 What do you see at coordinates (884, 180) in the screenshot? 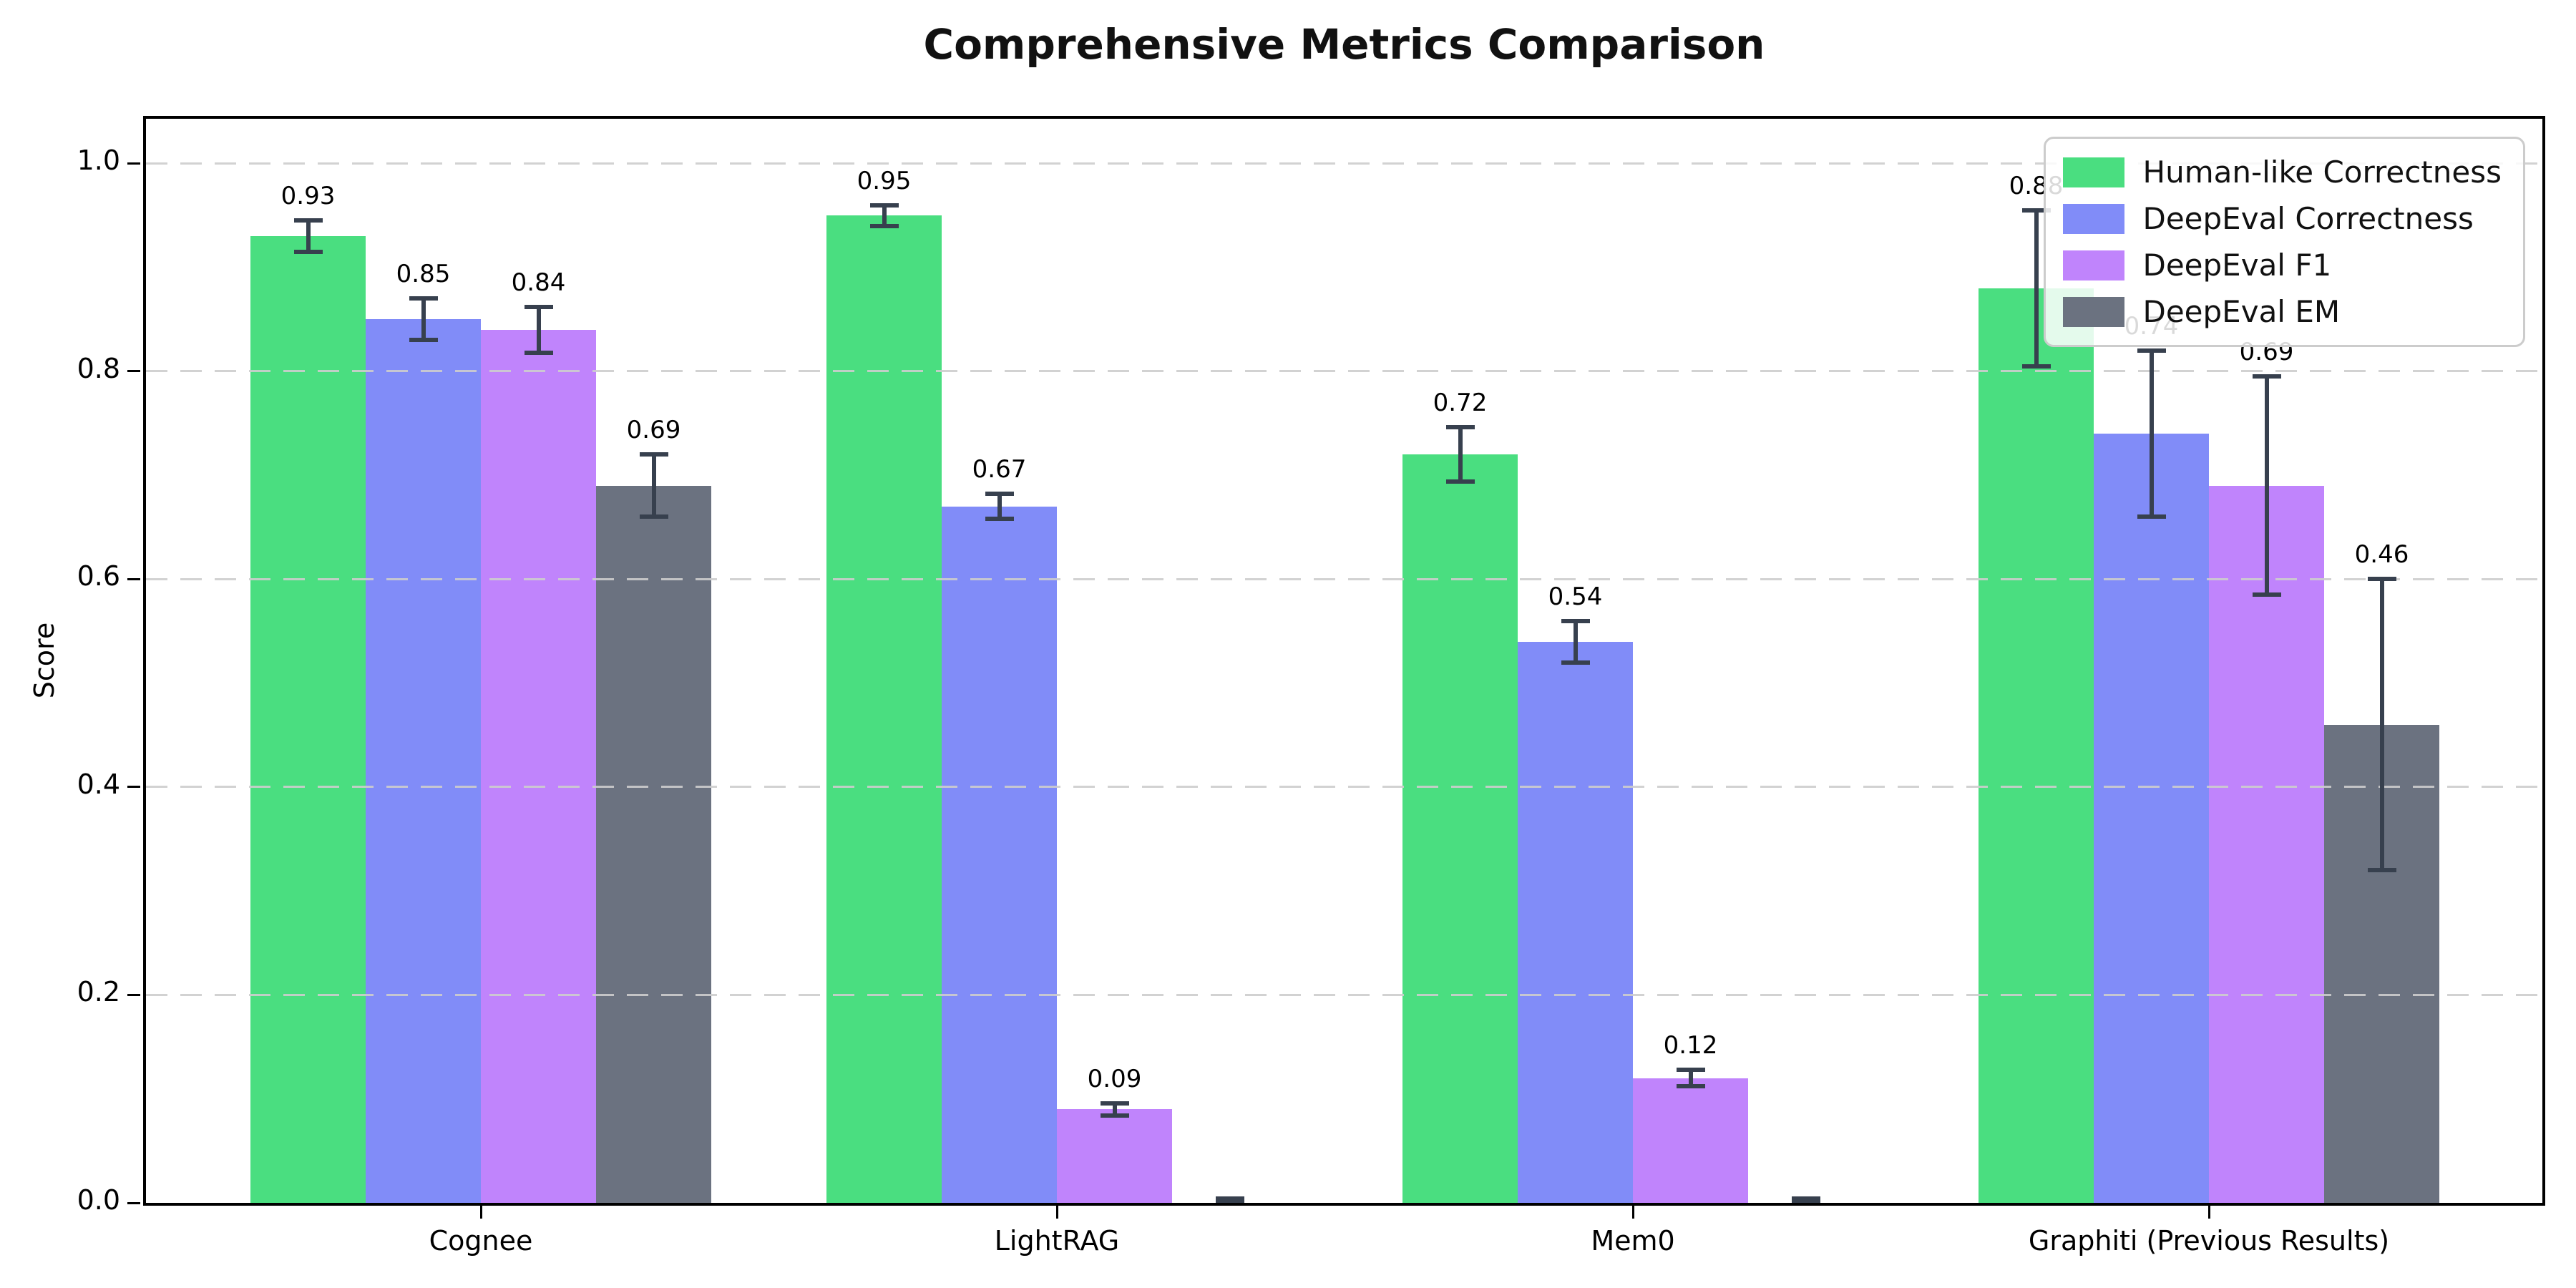
I see `bar-value-label: 0.95` at bounding box center [884, 180].